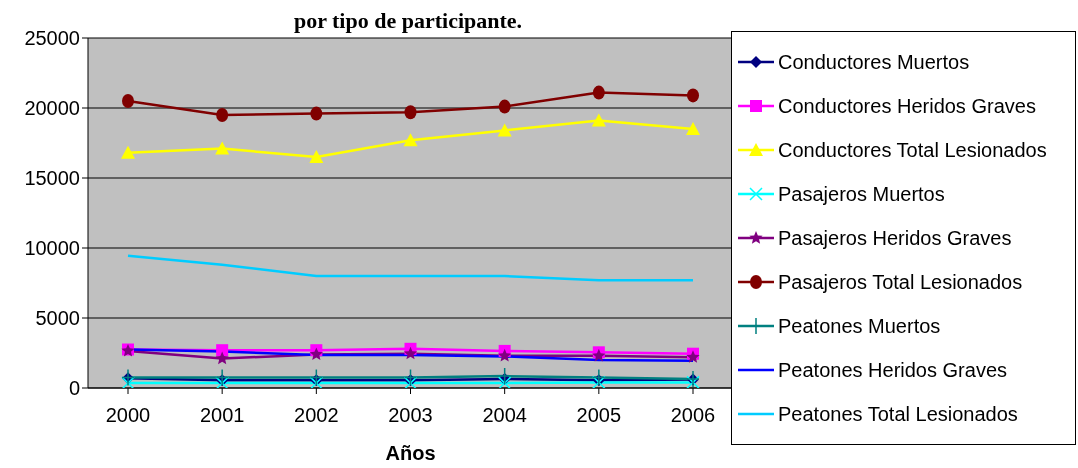 This screenshot has height=468, width=1078. Describe the element at coordinates (859, 326) in the screenshot. I see `legend-label: Peatones Muertos` at that location.